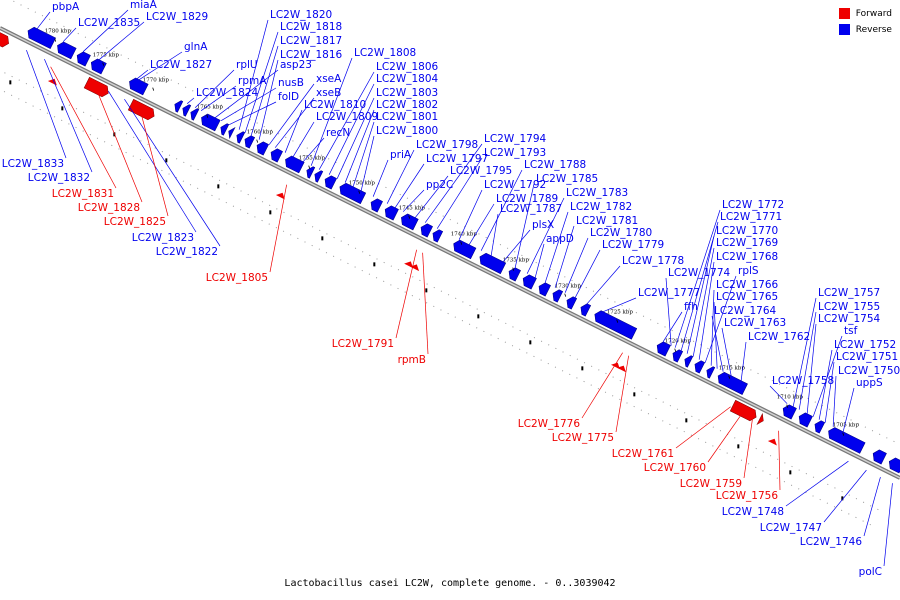 This screenshot has height=600, width=900. I want to click on gene-label: LC2W_1765, so click(747, 297).